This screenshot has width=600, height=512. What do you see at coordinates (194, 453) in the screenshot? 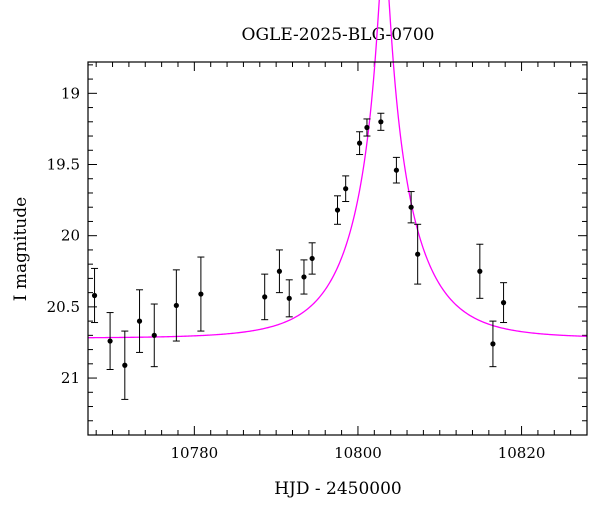
I see `x-tick-label: 10780` at bounding box center [194, 453].